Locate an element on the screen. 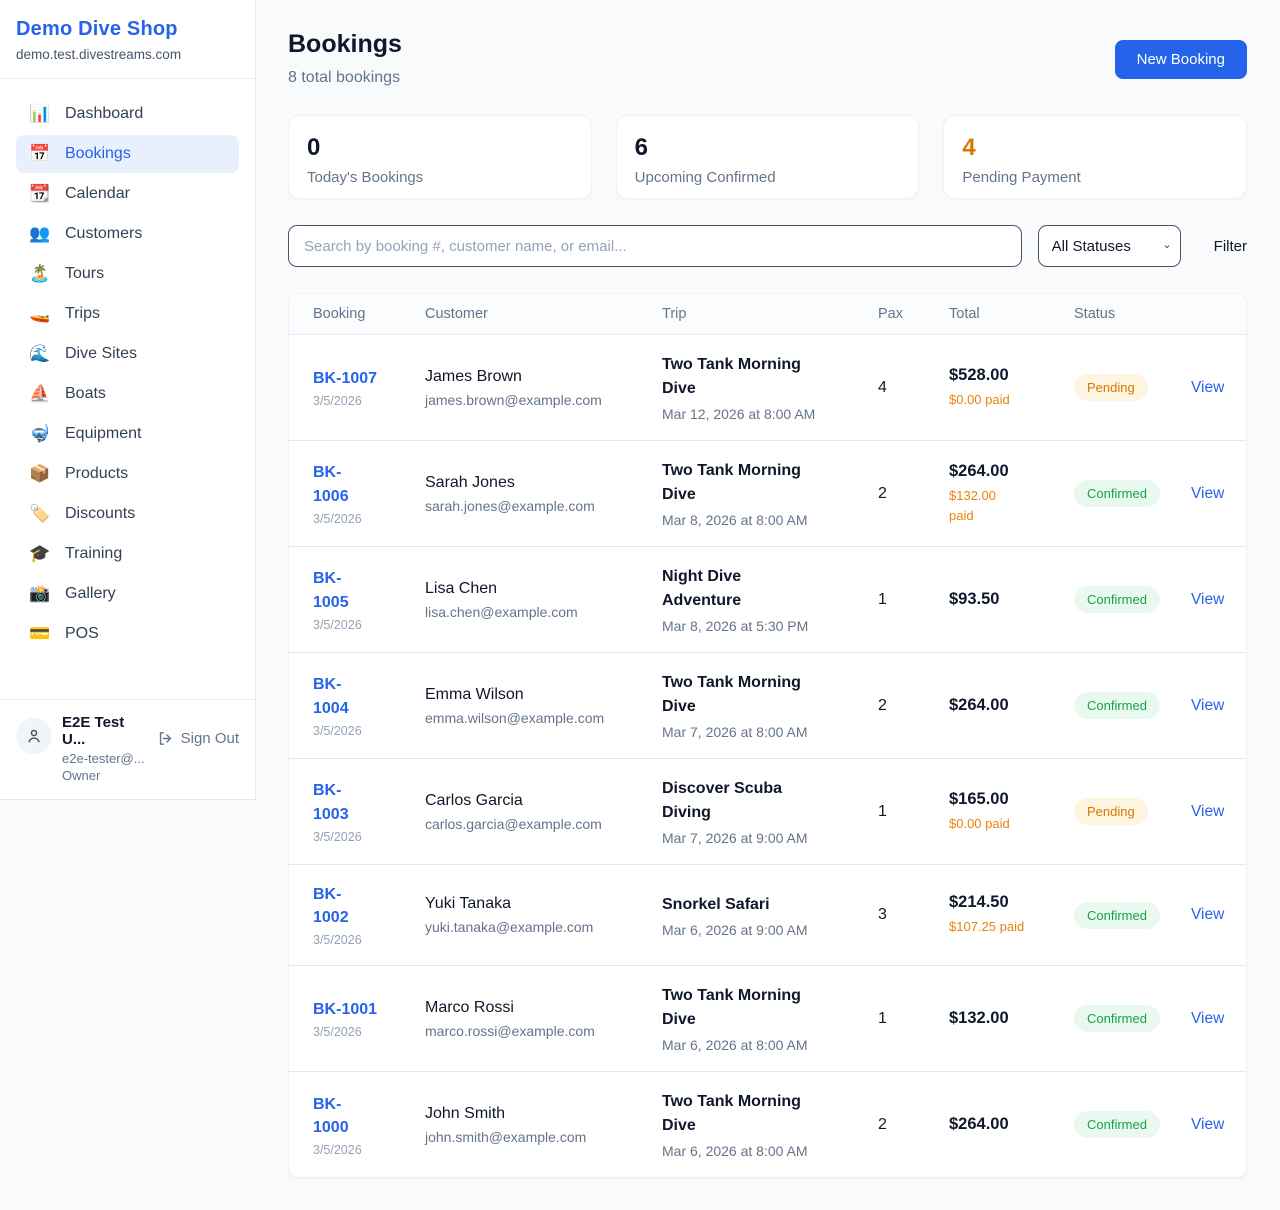 The width and height of the screenshot is (1280, 1210). sidebar-item-label: Bookings is located at coordinates (98, 153).